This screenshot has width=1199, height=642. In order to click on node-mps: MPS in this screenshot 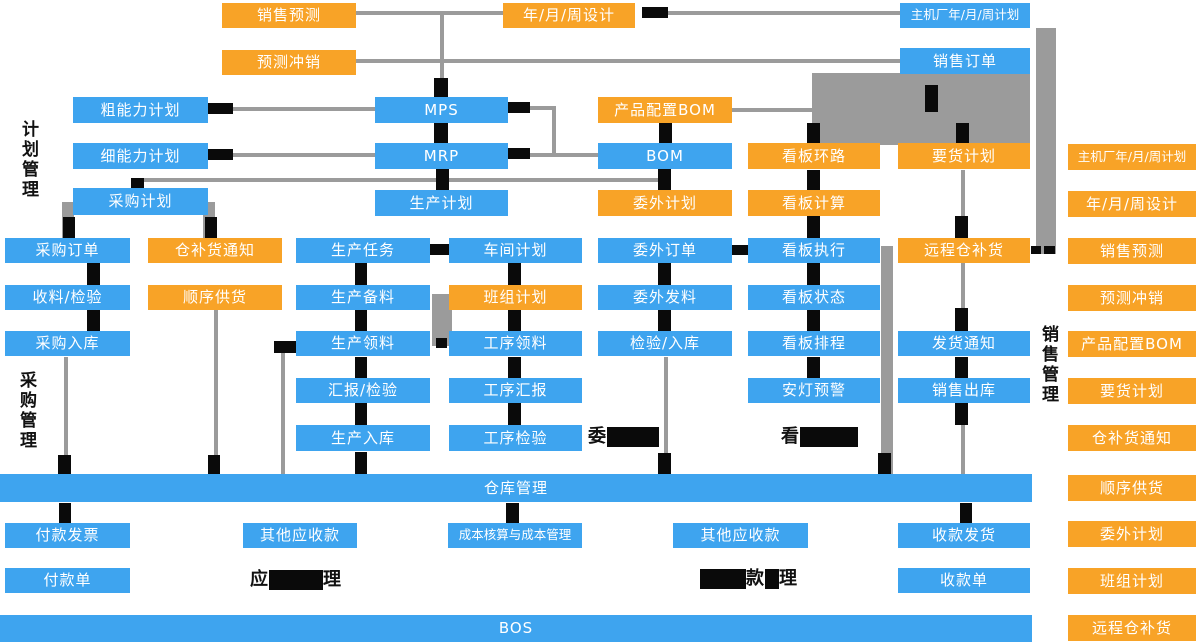, I will do `click(441, 110)`.